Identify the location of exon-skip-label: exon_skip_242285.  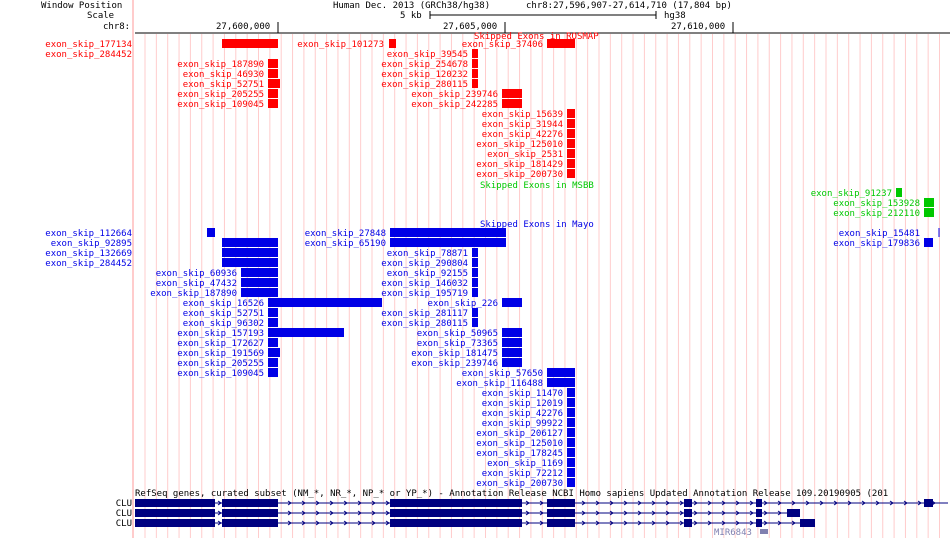
(454, 105).